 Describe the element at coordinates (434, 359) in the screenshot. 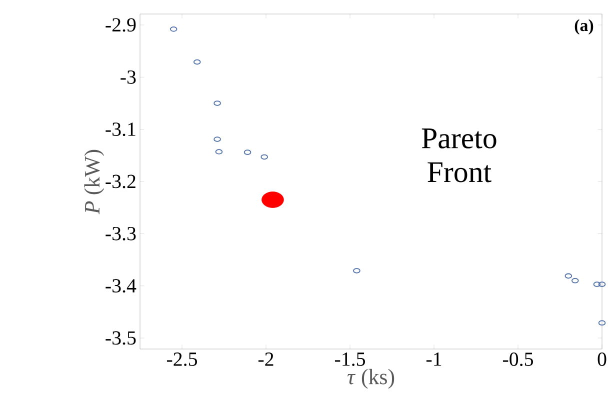

I see `x-tick-label: -1` at that location.